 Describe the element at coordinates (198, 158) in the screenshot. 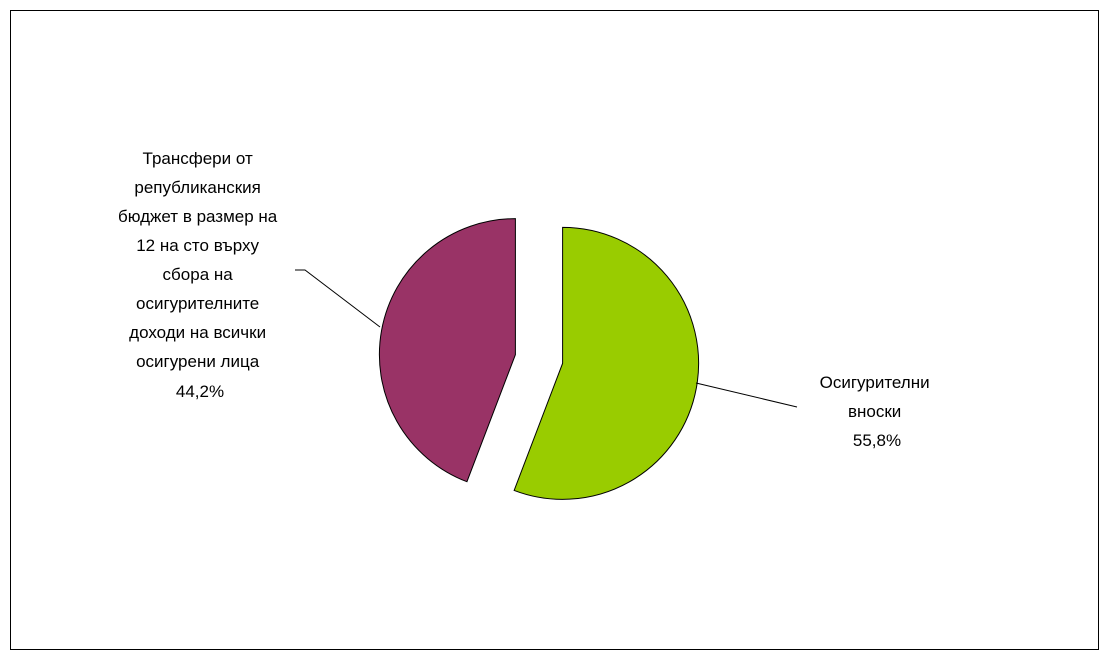

I see `slice-label-line: Трансфери от` at that location.